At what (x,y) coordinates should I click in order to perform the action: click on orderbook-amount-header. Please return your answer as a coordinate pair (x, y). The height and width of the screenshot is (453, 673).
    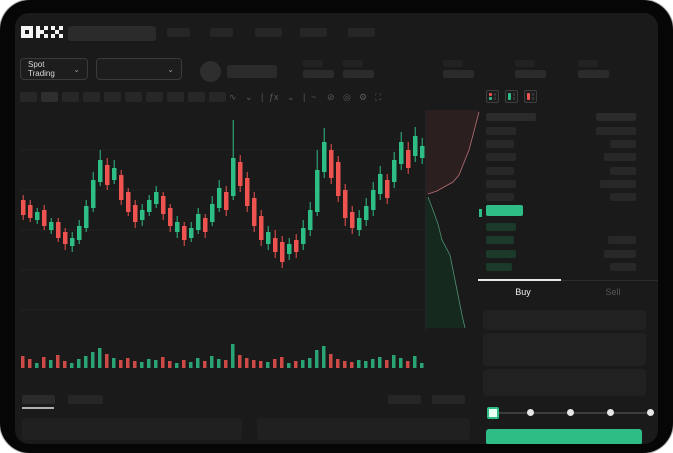
    Looking at the image, I should click on (616, 117).